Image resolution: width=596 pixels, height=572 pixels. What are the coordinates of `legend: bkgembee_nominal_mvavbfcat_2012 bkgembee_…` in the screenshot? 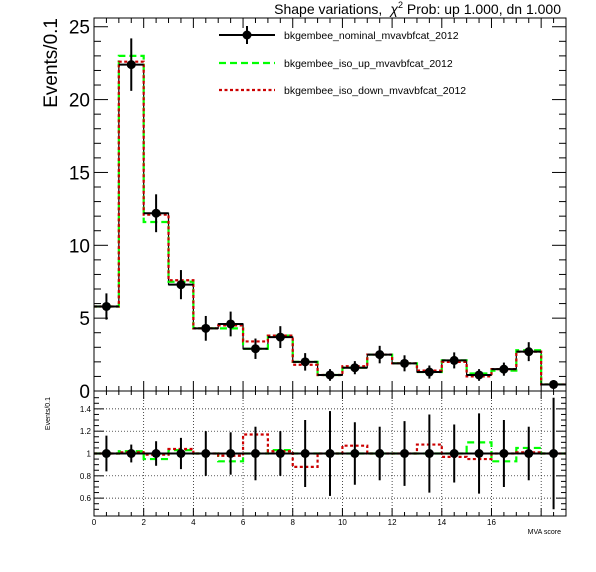 It's located at (342, 61).